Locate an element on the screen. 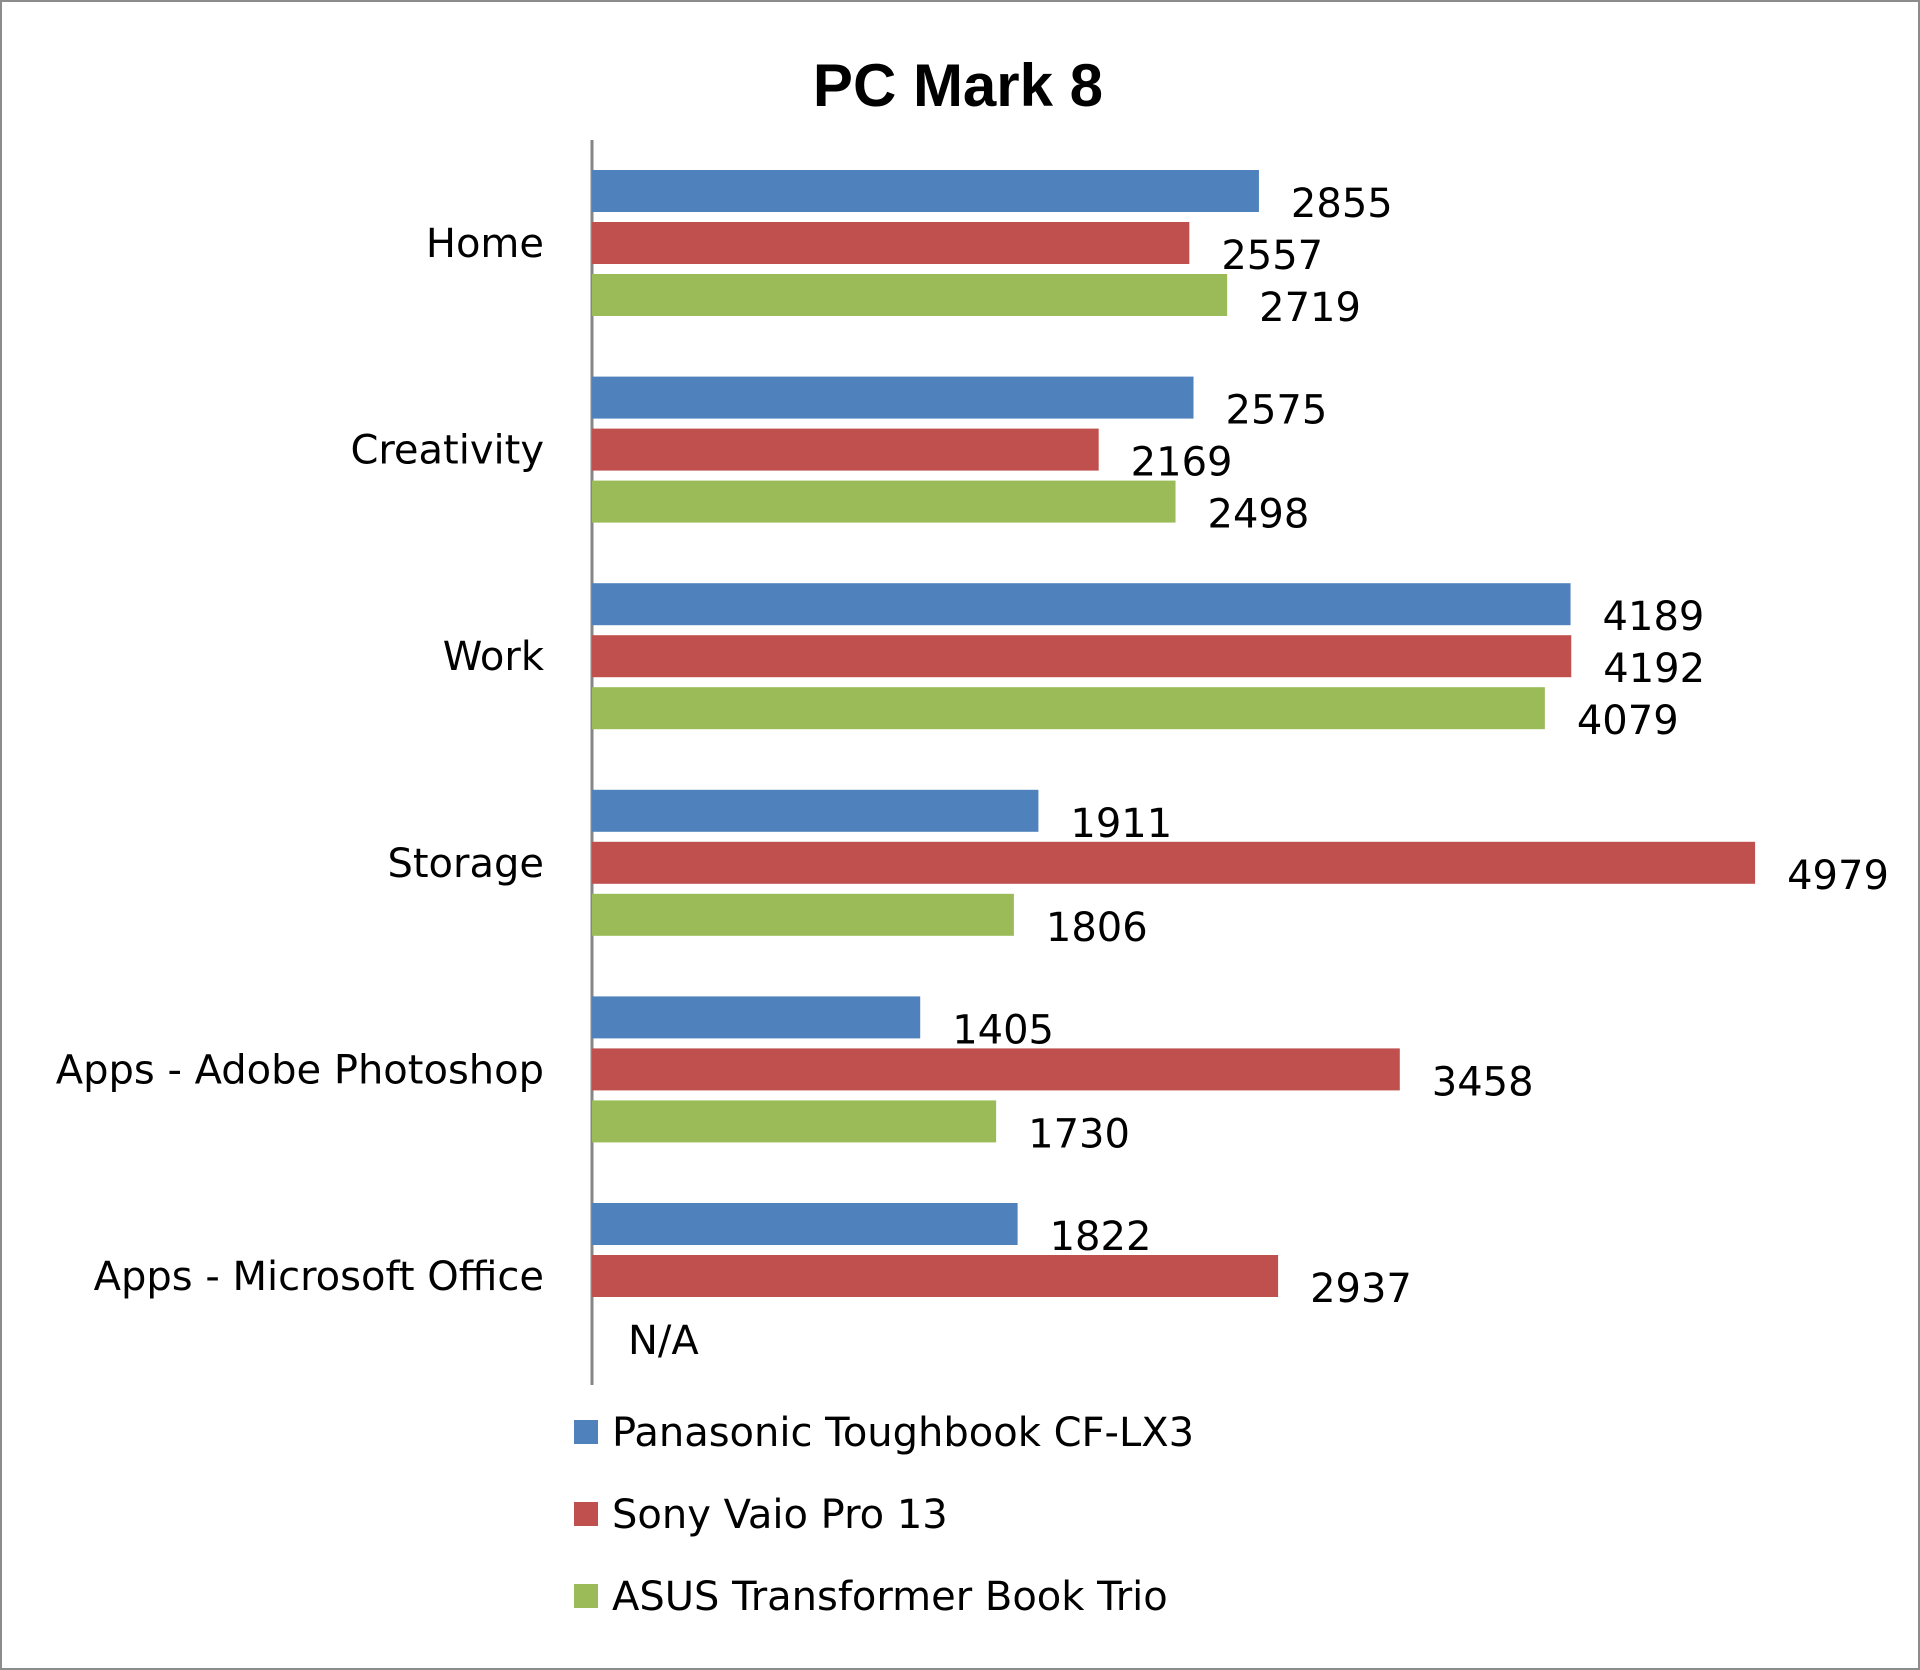  bar-sony-vaio-pro-13-storage is located at coordinates (1174, 862).